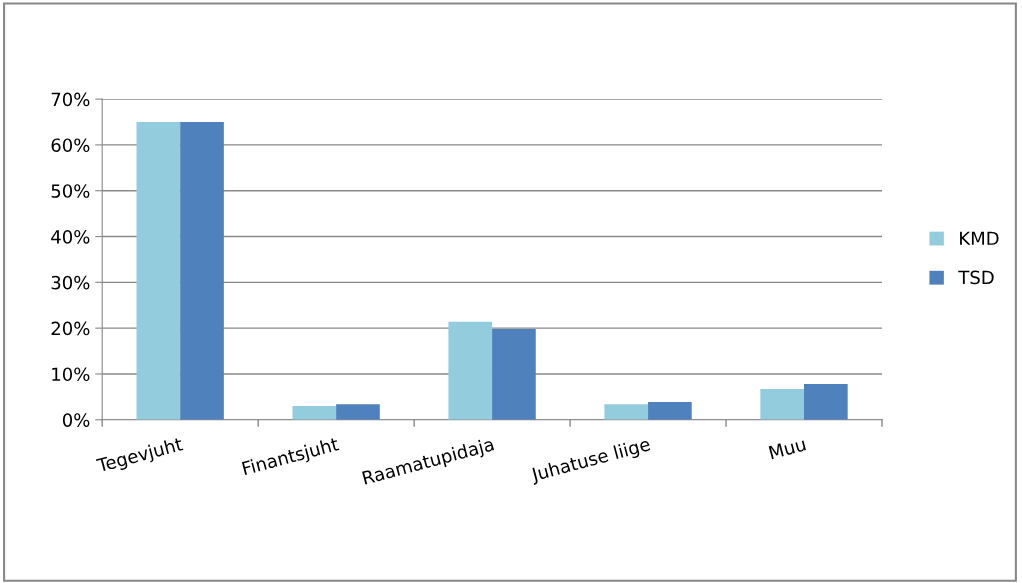 The height and width of the screenshot is (583, 1022). What do you see at coordinates (787, 448) in the screenshot?
I see `x-tick-label: Muu` at bounding box center [787, 448].